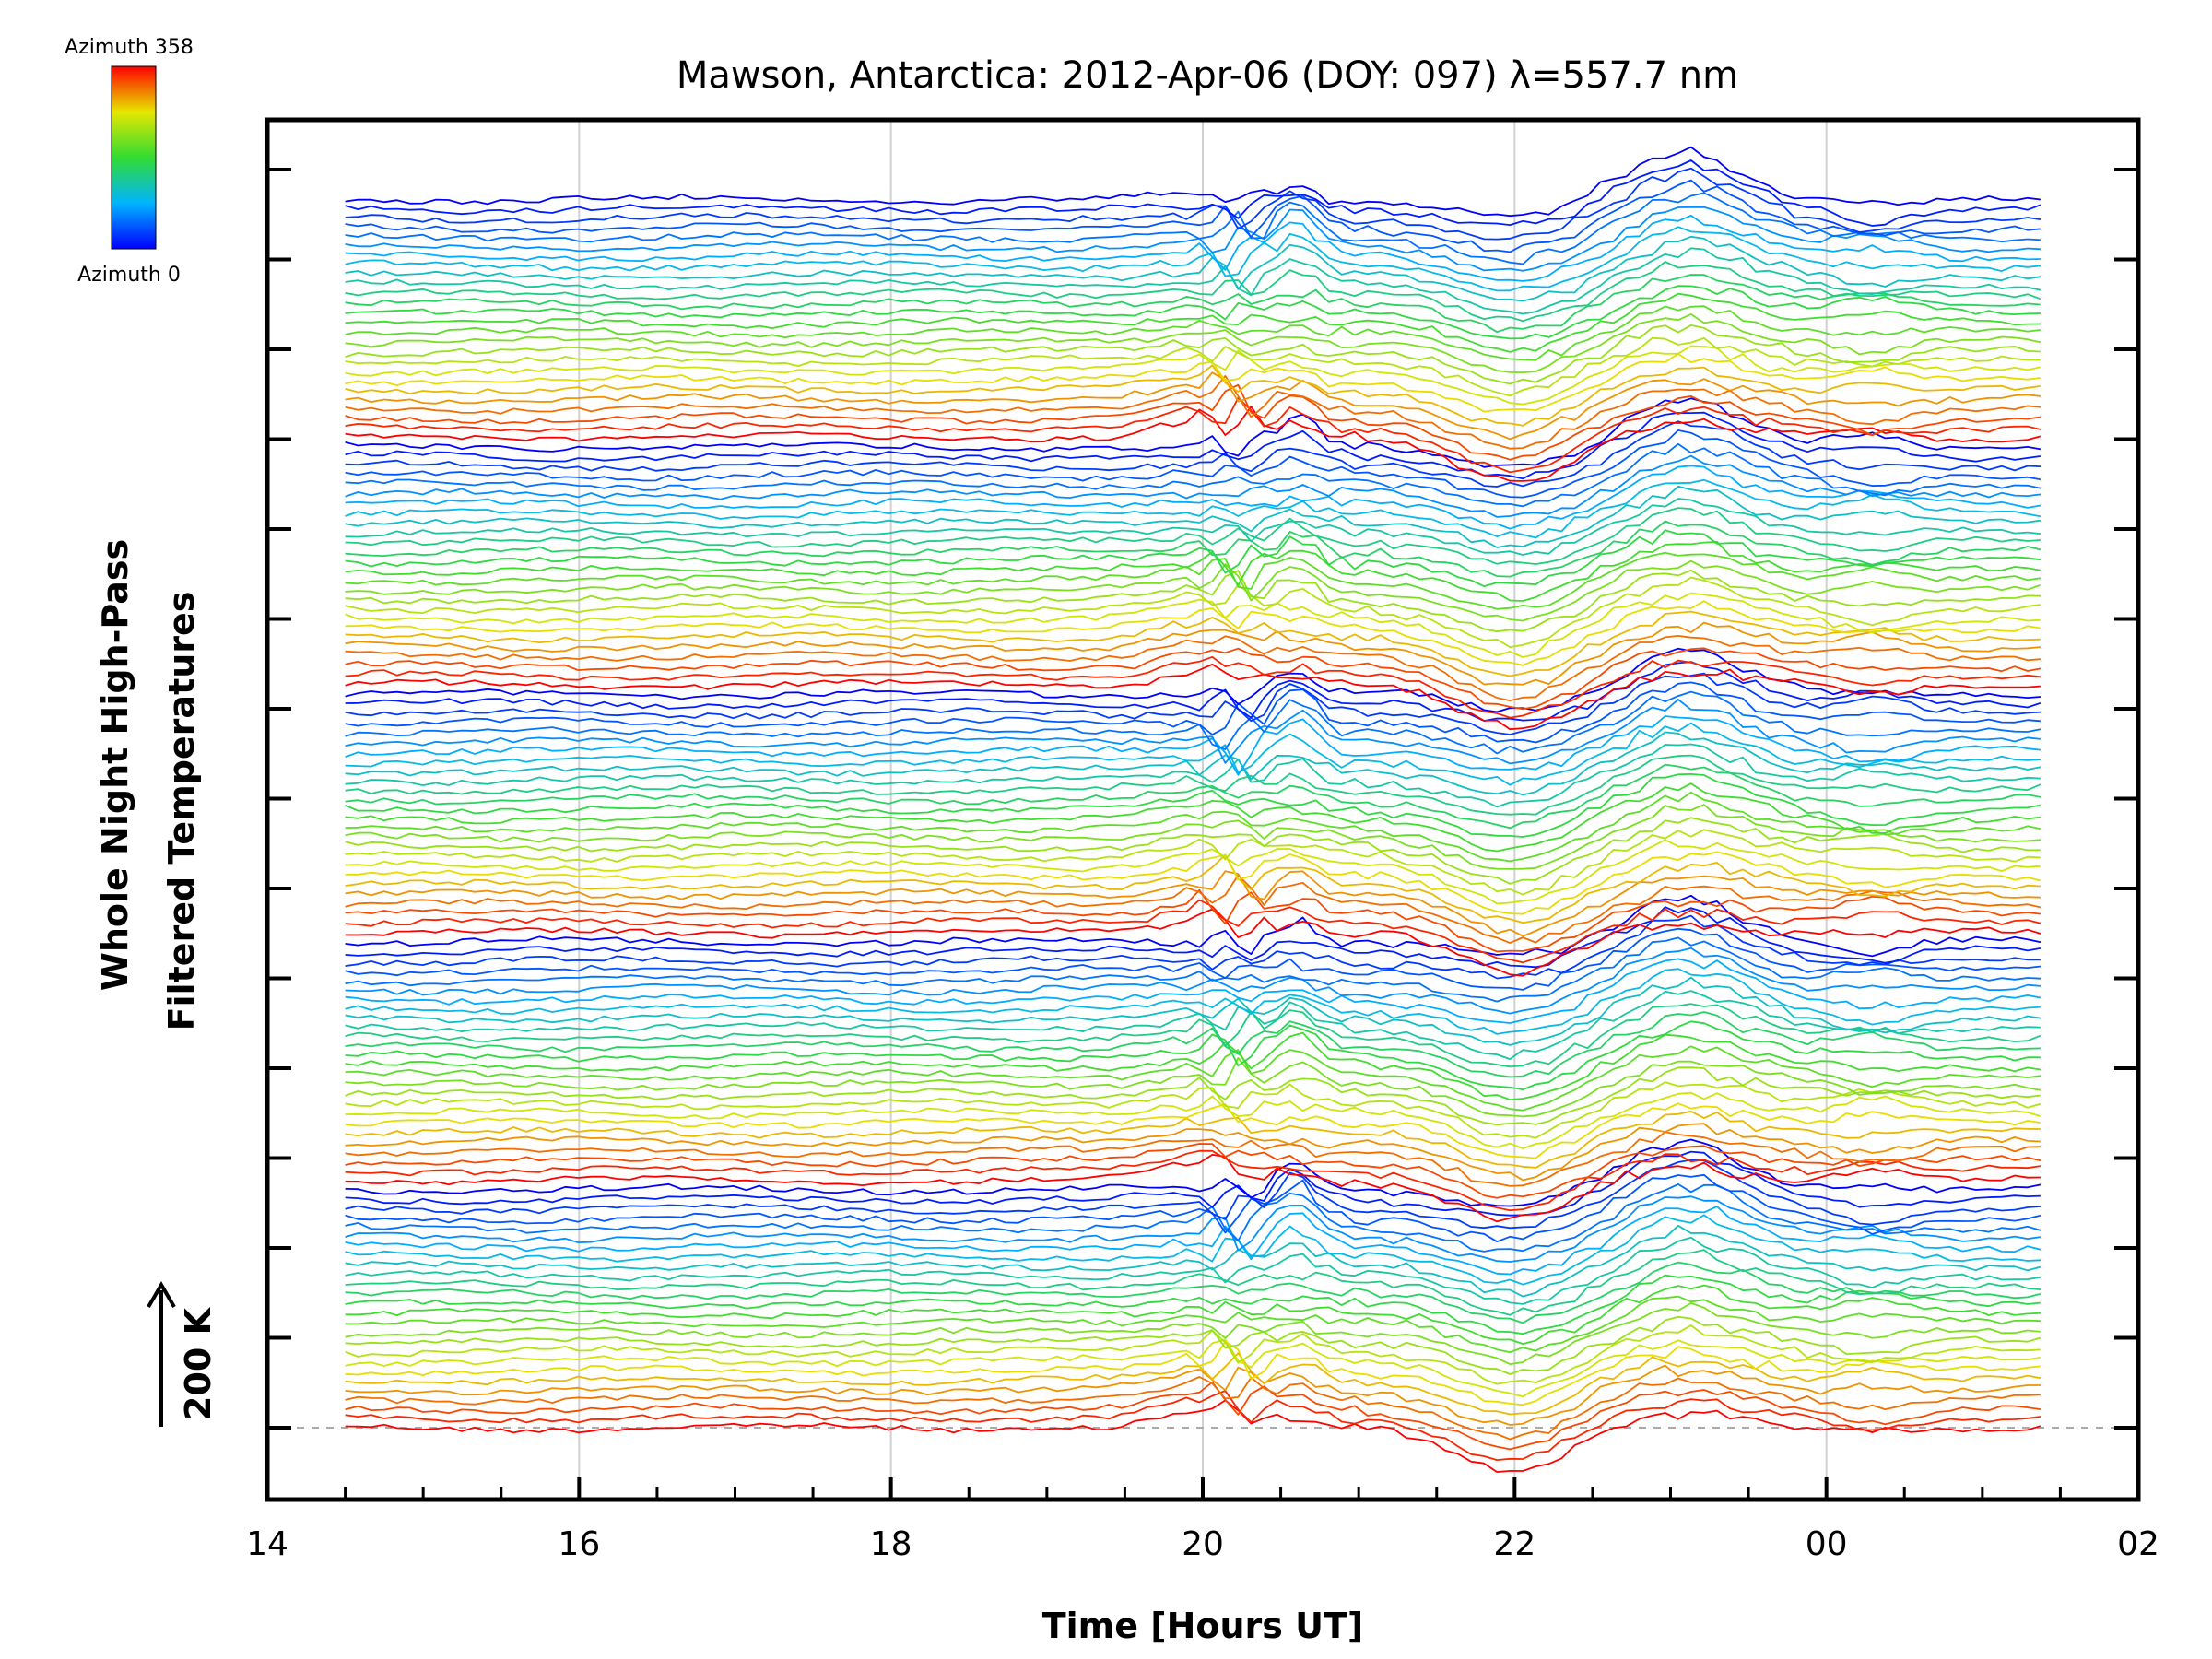  What do you see at coordinates (129, 47) in the screenshot?
I see `legend-top-label: Azimuth 358` at bounding box center [129, 47].